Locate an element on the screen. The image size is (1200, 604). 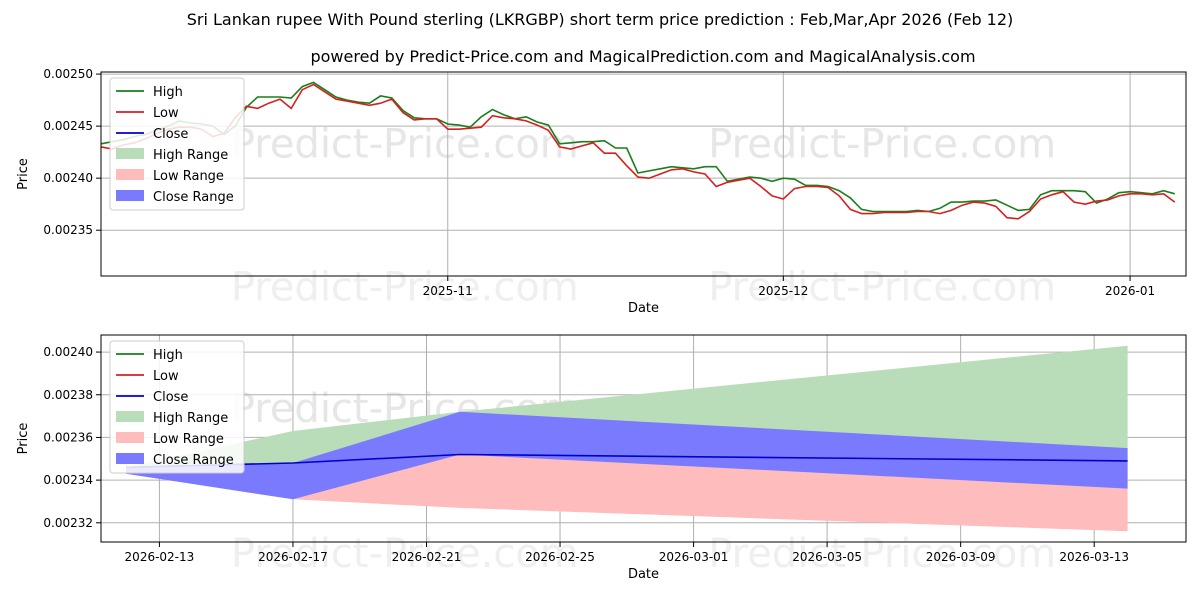
x-tick-label: 2025-12 is located at coordinates (783, 291).